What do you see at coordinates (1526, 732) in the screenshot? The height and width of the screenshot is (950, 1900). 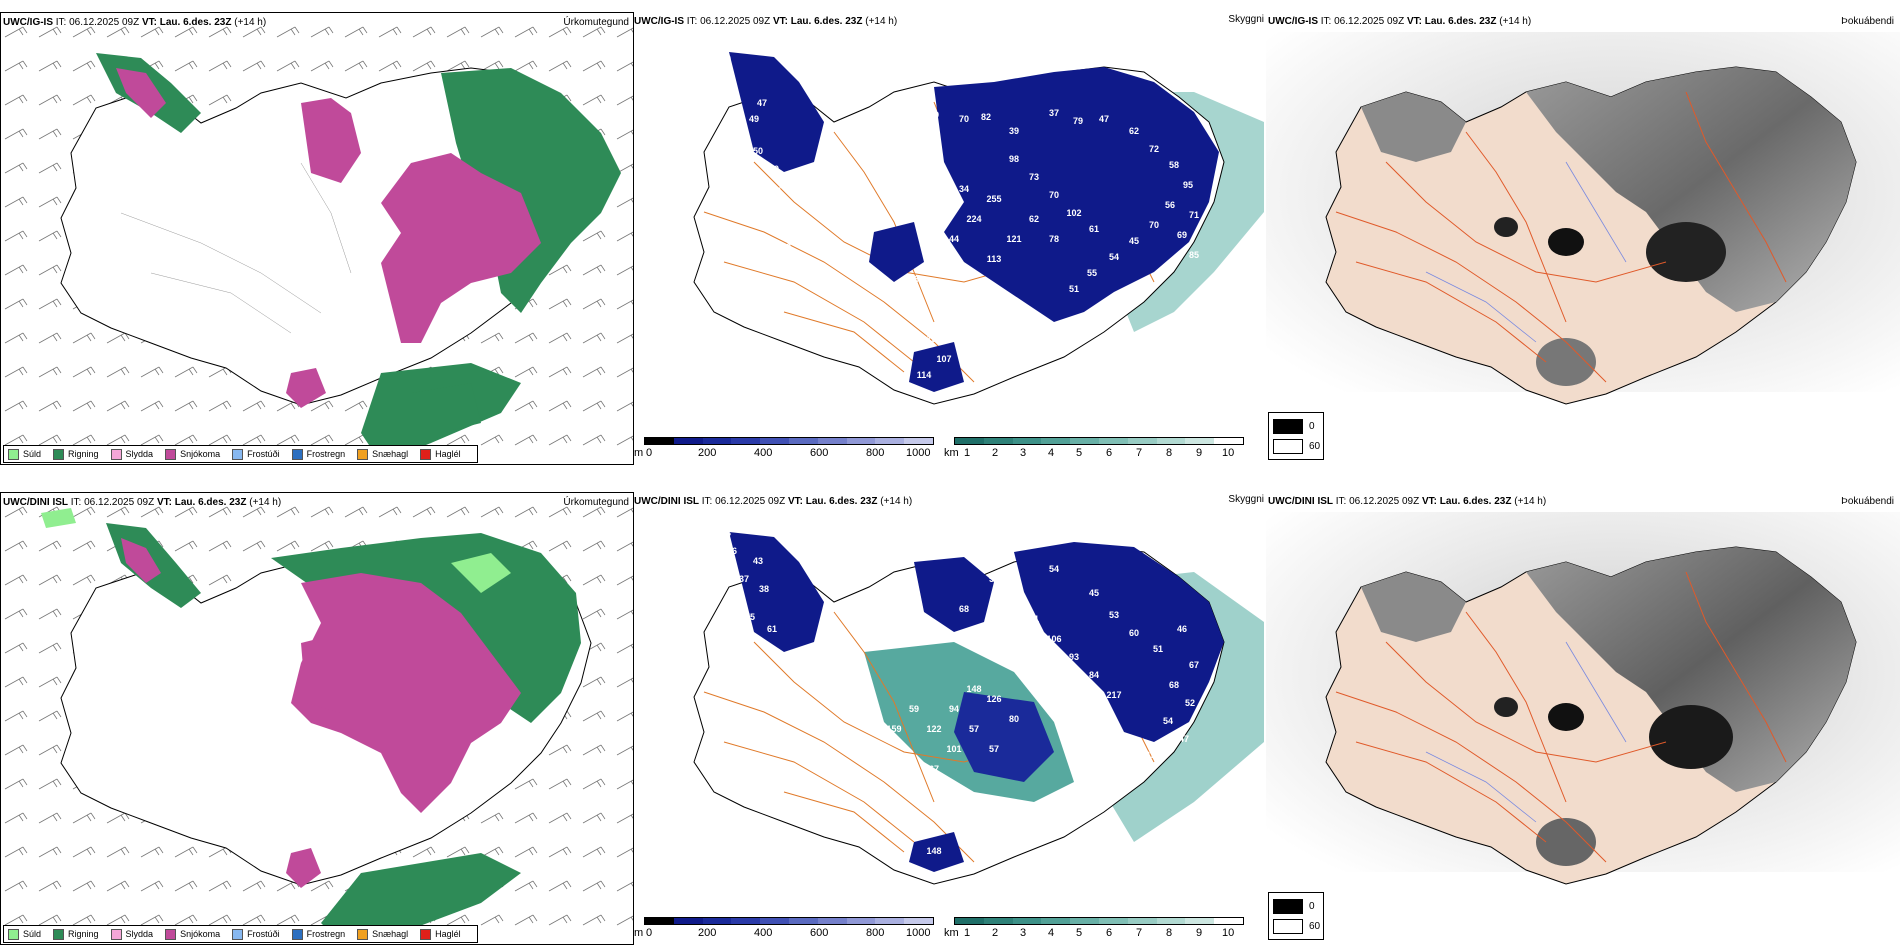 I see `rivers` at bounding box center [1526, 732].